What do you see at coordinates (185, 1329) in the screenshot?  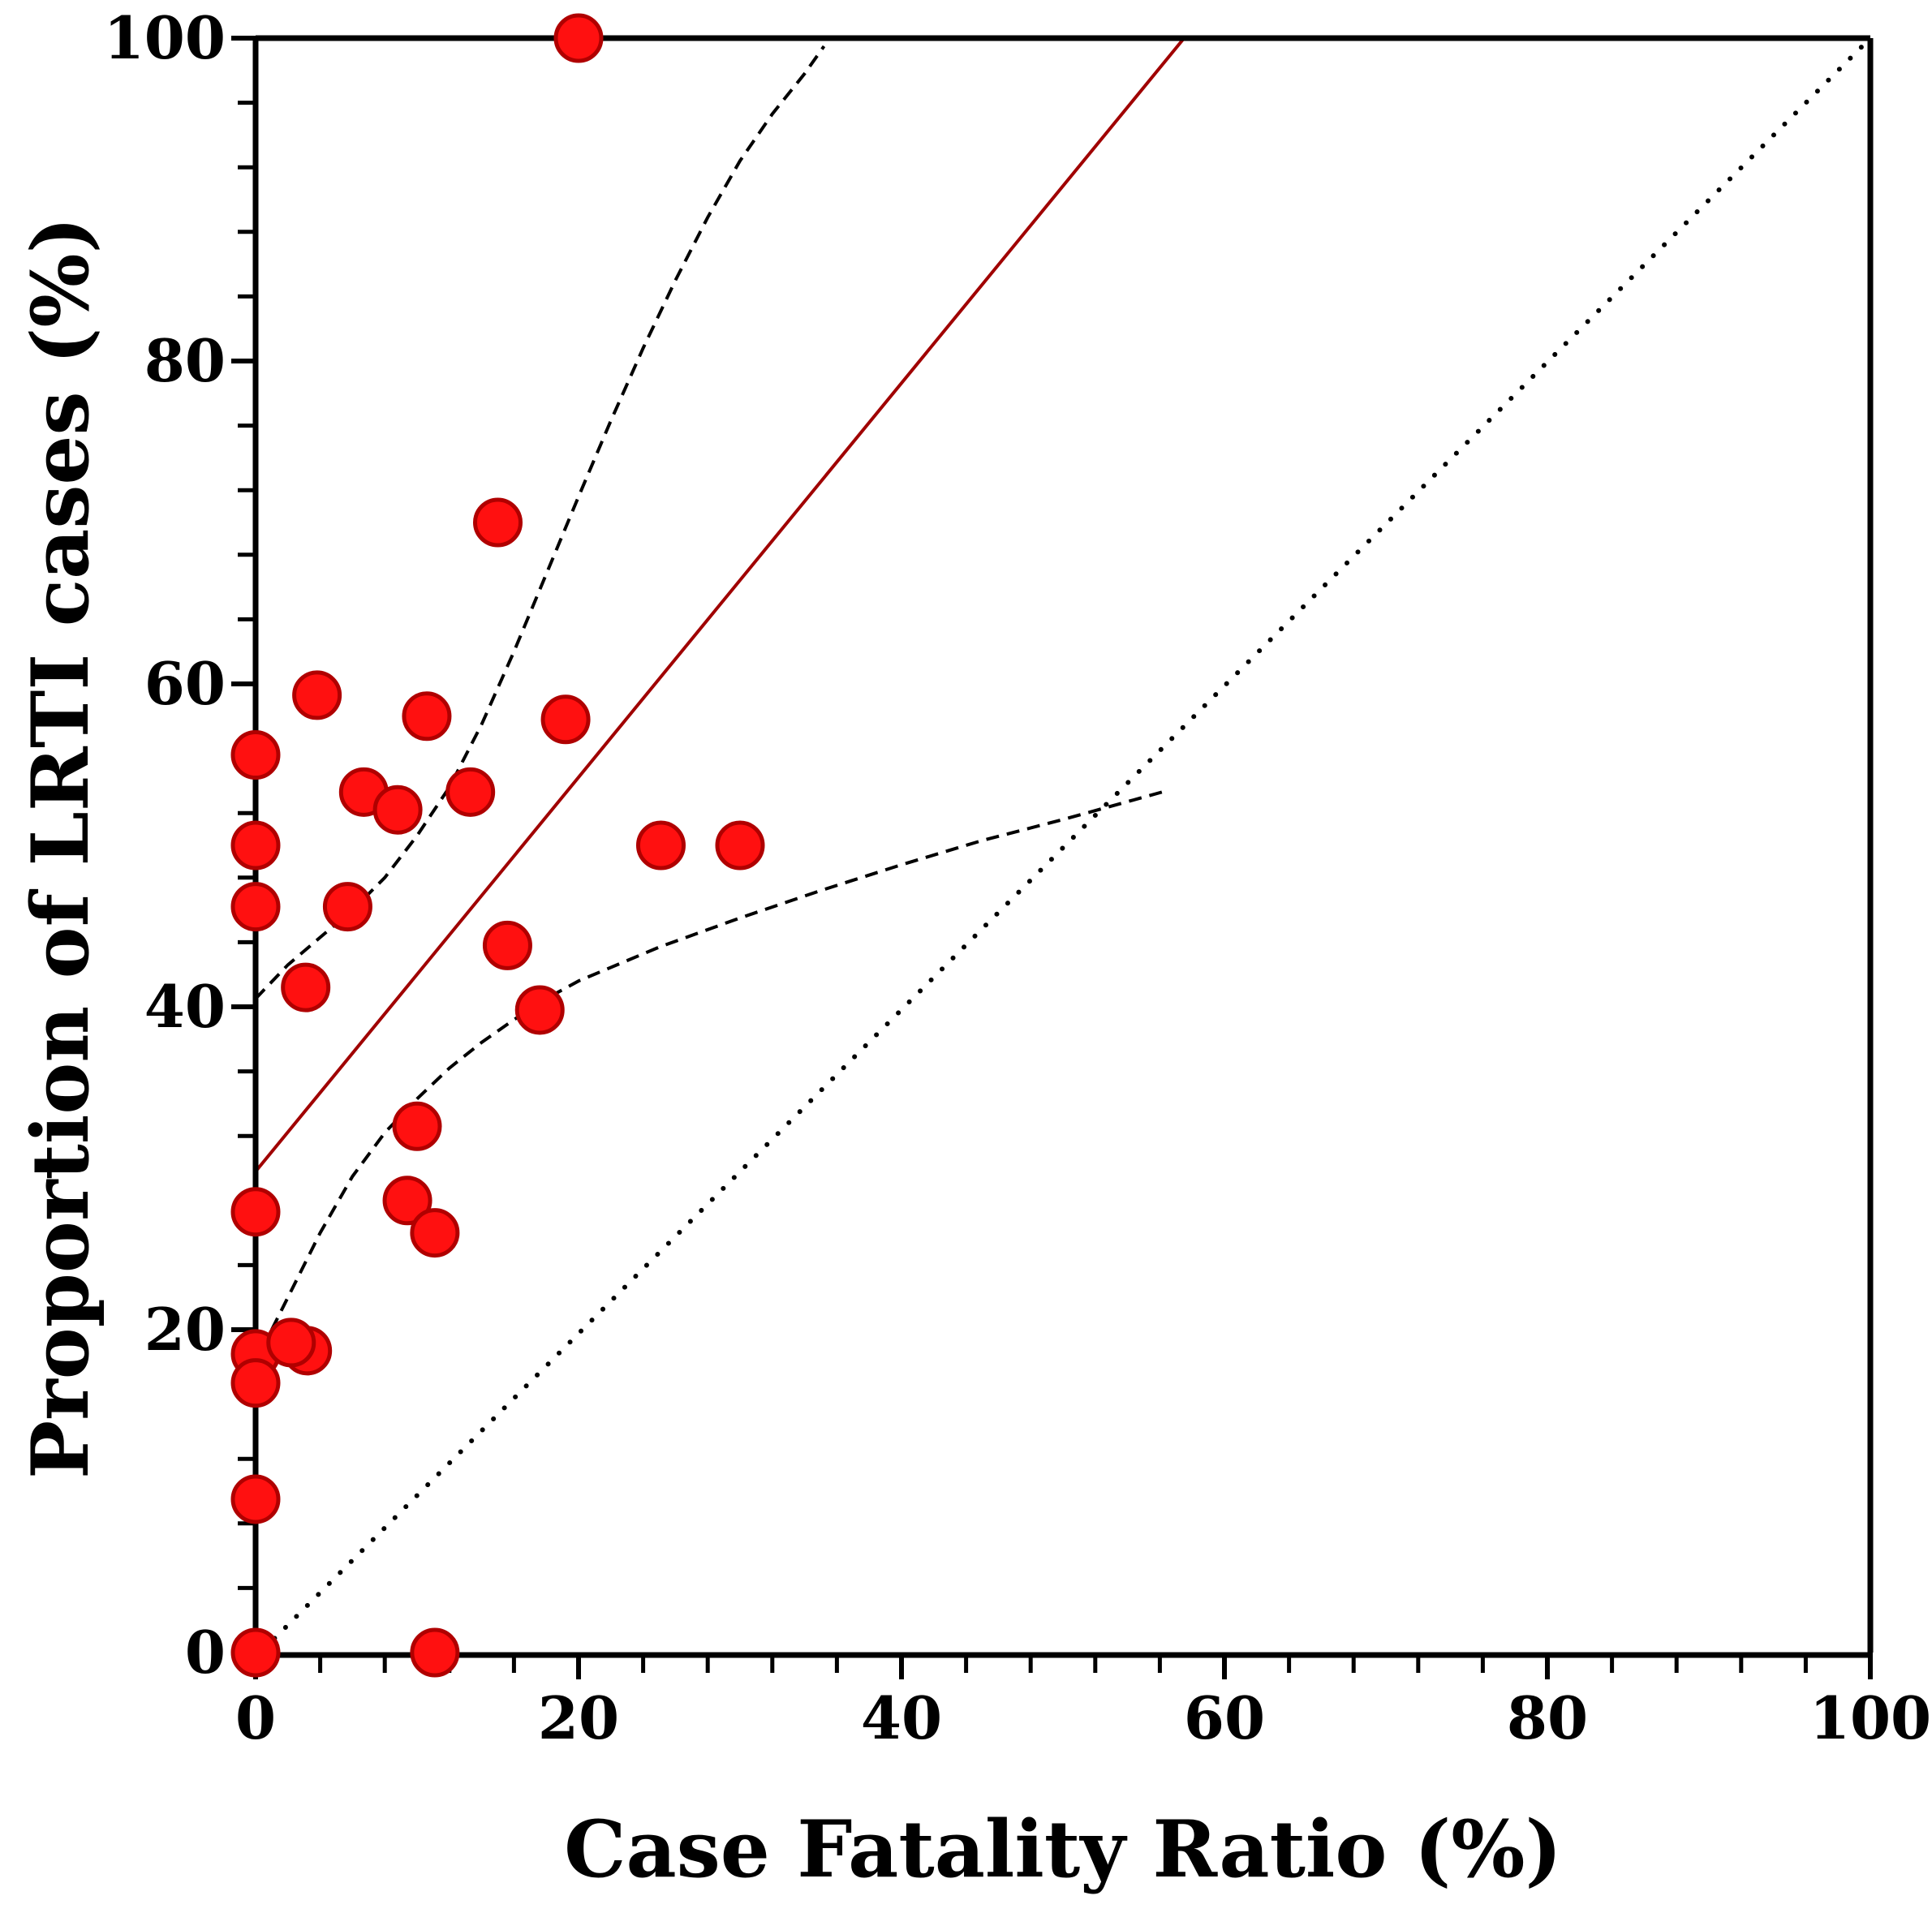 I see `y-tick-label: 20` at bounding box center [185, 1329].